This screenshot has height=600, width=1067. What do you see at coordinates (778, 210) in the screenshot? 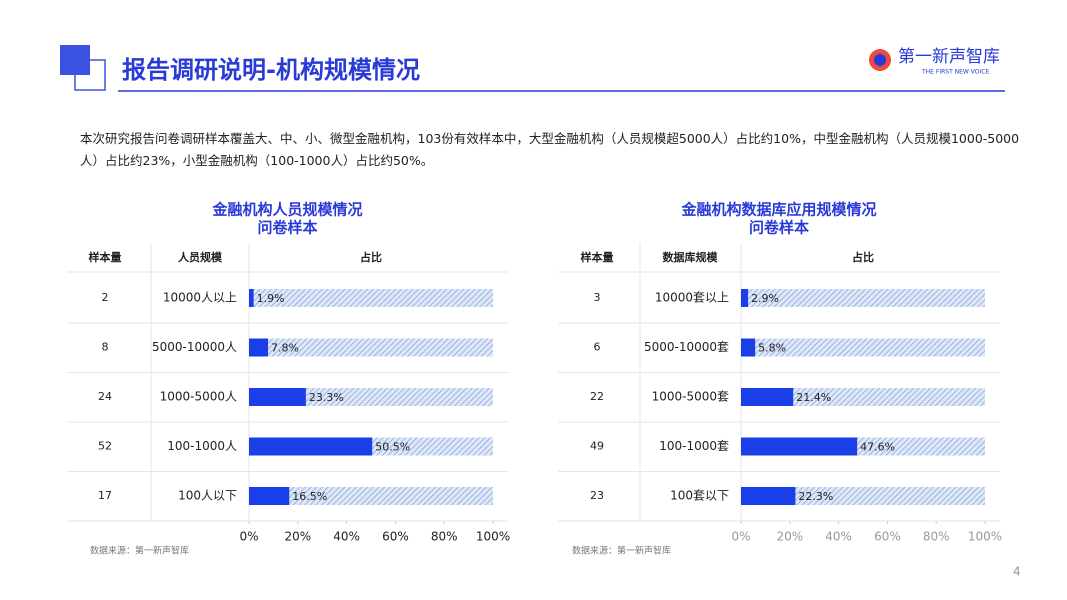
I see `chart-title: 金融机构数据库应用规模情况` at bounding box center [778, 210].